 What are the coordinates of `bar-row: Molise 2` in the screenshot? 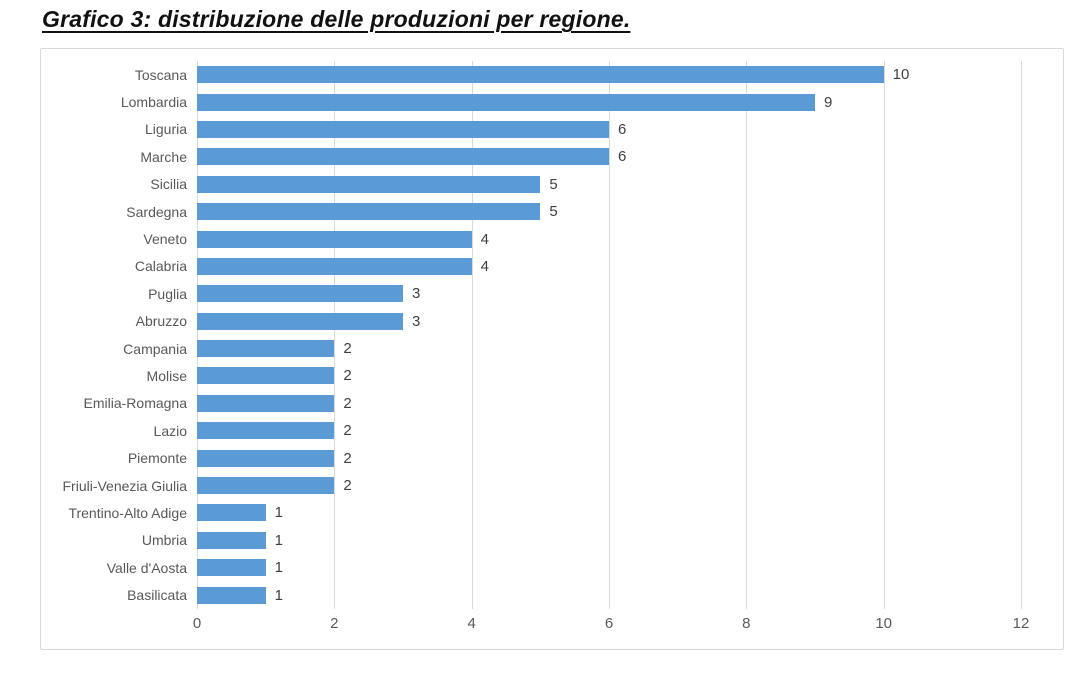 It's located at (531, 375).